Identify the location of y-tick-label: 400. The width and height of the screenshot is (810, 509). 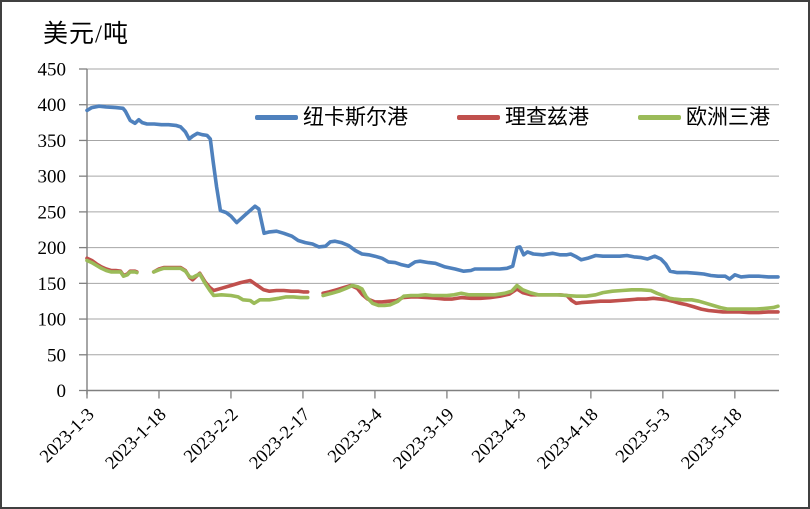
(52, 105).